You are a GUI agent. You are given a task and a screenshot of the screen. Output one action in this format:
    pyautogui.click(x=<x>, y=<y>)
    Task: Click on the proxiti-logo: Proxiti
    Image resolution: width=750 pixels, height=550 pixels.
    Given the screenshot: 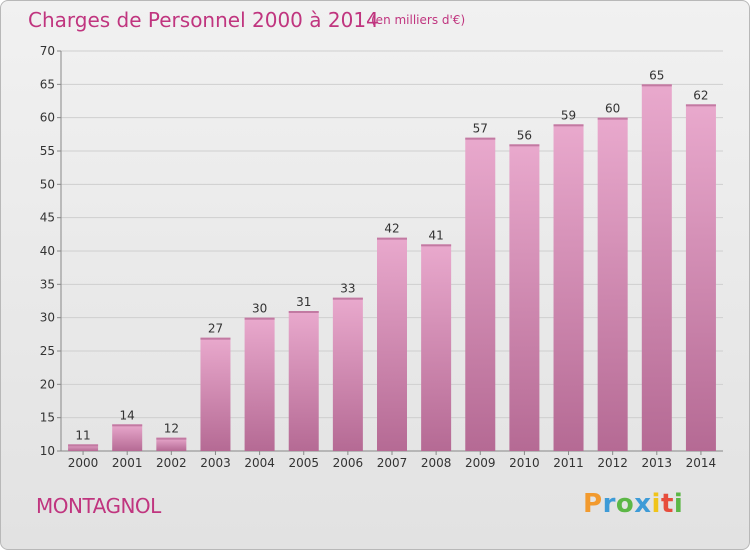 What is the action you would take?
    pyautogui.click(x=633, y=504)
    